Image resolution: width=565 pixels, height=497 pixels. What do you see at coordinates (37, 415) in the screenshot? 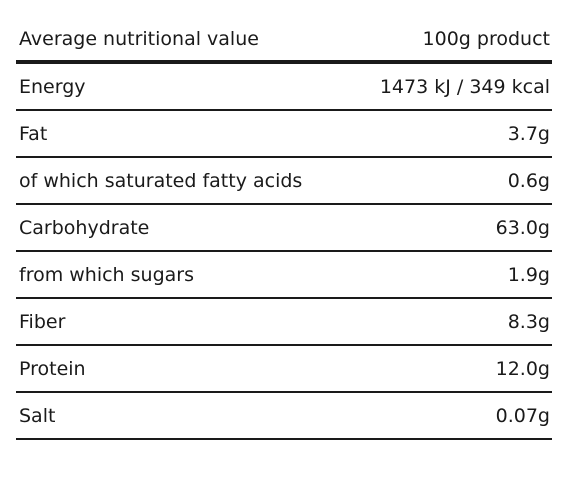
I see `row-label: Salt` at bounding box center [37, 415].